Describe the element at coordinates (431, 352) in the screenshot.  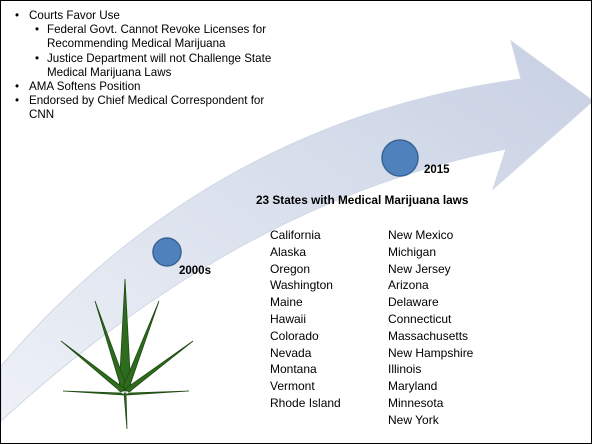
I see `state-item: New Hampshire` at that location.